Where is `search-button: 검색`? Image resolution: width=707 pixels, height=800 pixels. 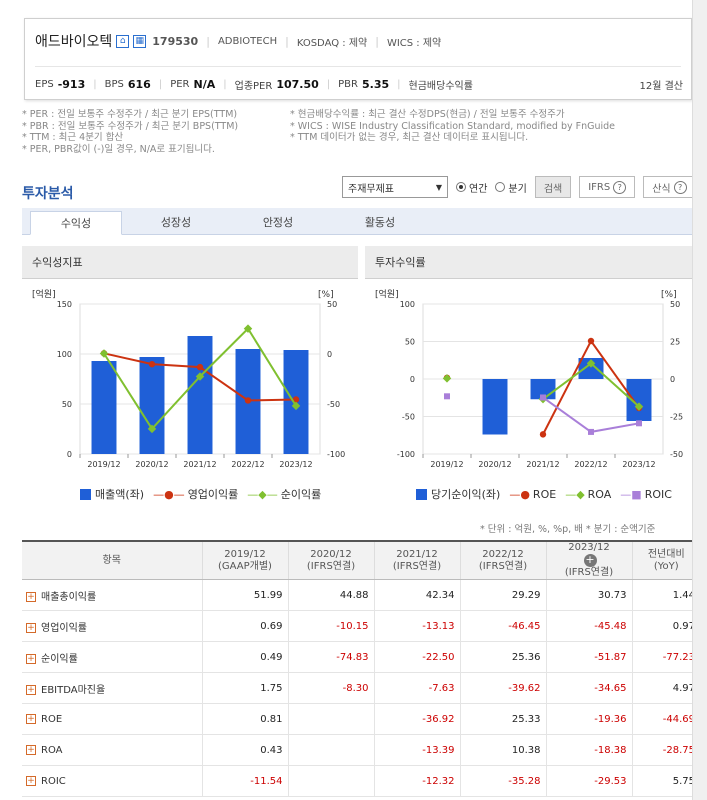 search-button: 검색 is located at coordinates (553, 187).